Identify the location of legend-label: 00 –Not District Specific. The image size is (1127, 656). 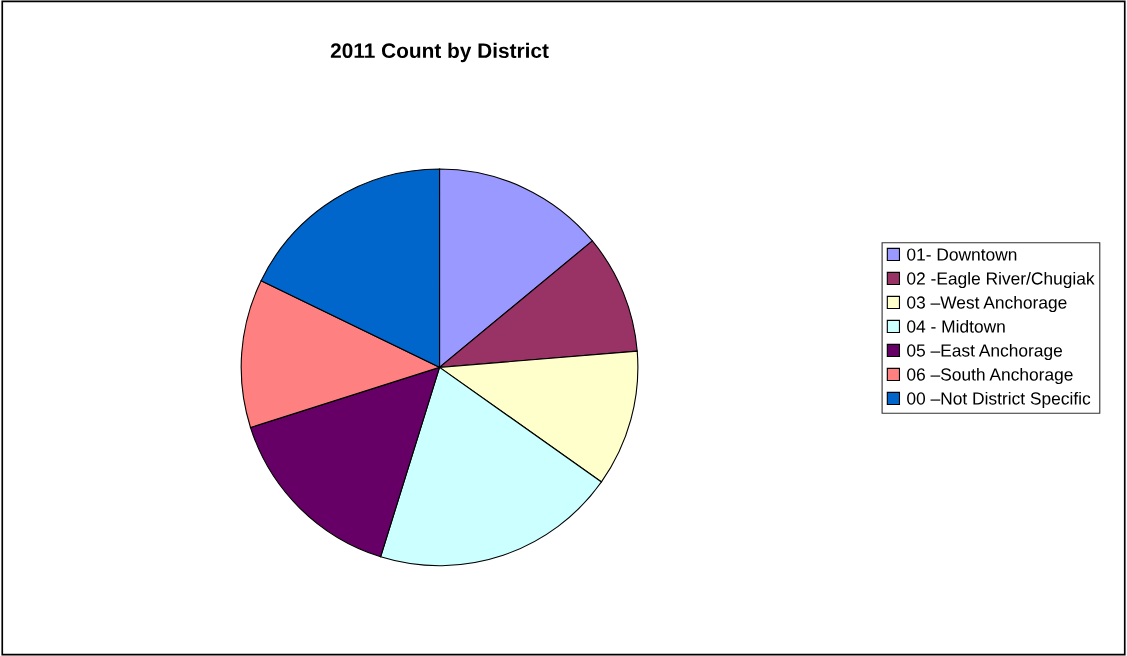
(999, 400).